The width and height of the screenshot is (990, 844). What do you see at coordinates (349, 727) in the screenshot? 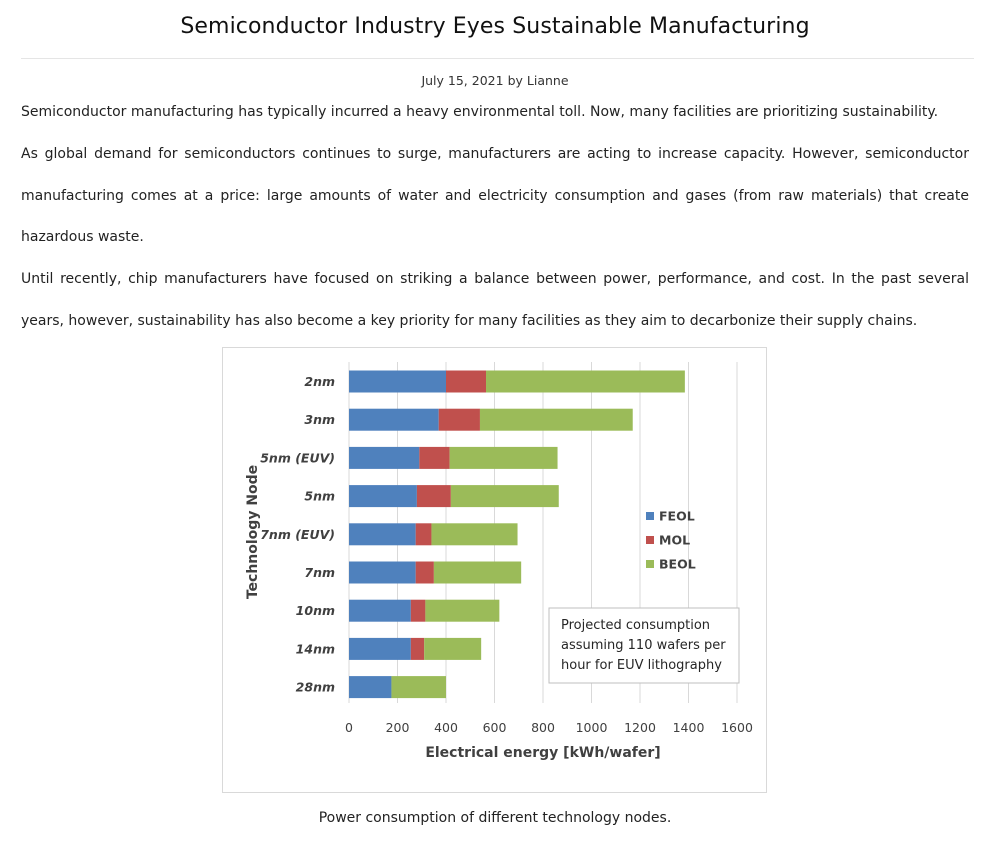
I see `x-tick-label: 0` at bounding box center [349, 727].